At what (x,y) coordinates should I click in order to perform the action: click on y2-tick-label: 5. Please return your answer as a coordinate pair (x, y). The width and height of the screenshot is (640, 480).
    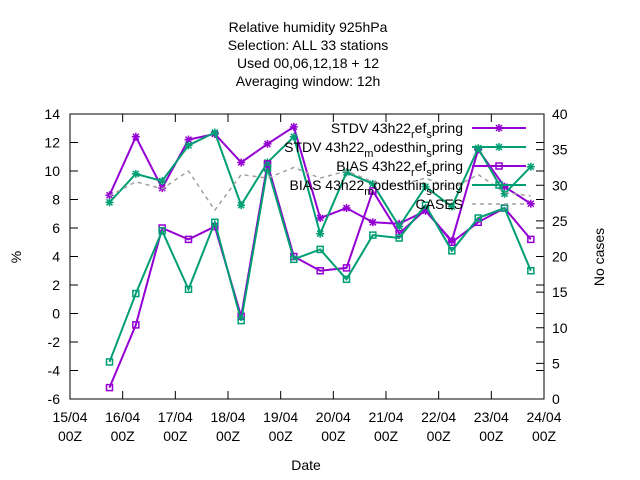
    Looking at the image, I should click on (556, 363).